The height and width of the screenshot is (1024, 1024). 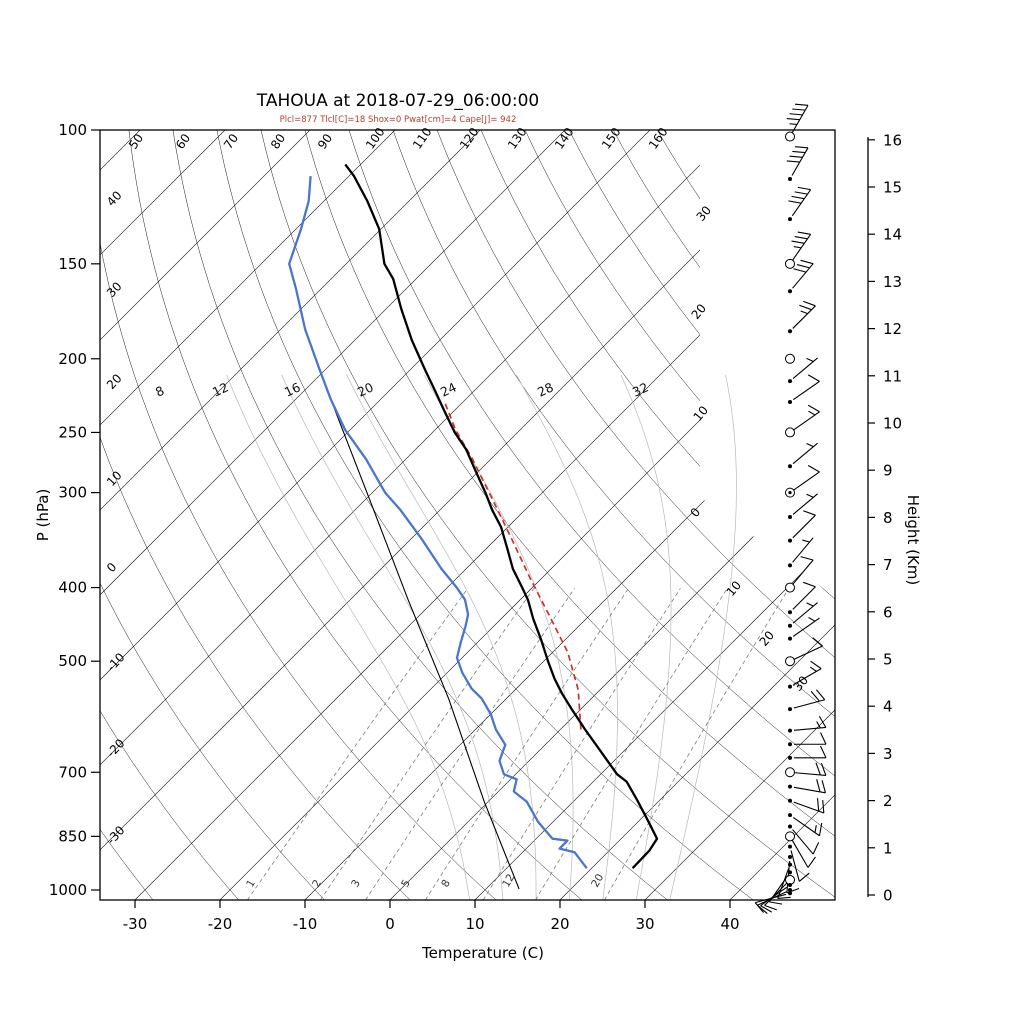 What do you see at coordinates (790, 508) in the screenshot?
I see `wind-barb-column` at bounding box center [790, 508].